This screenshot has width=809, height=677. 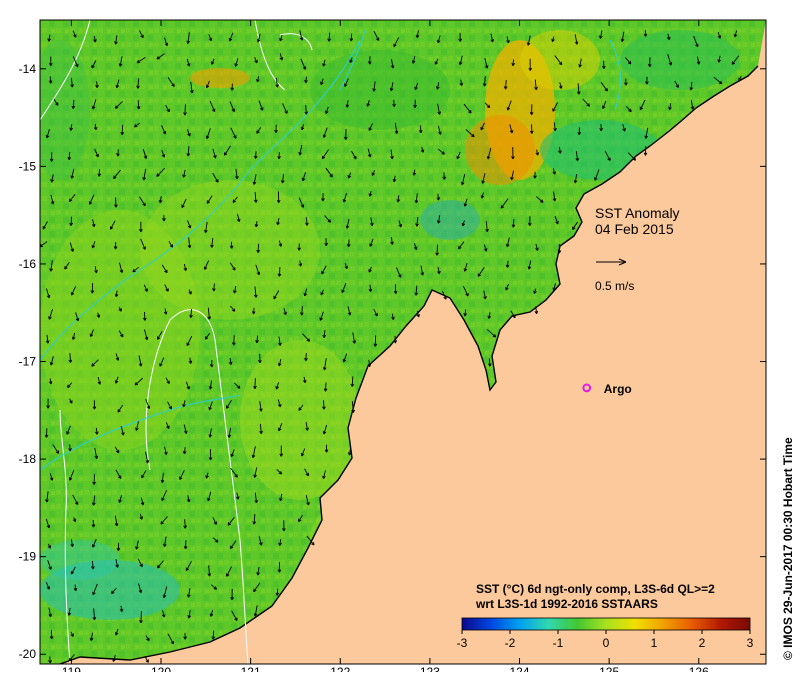 I want to click on map-title-line2: 04 Feb 2015, so click(x=634, y=229).